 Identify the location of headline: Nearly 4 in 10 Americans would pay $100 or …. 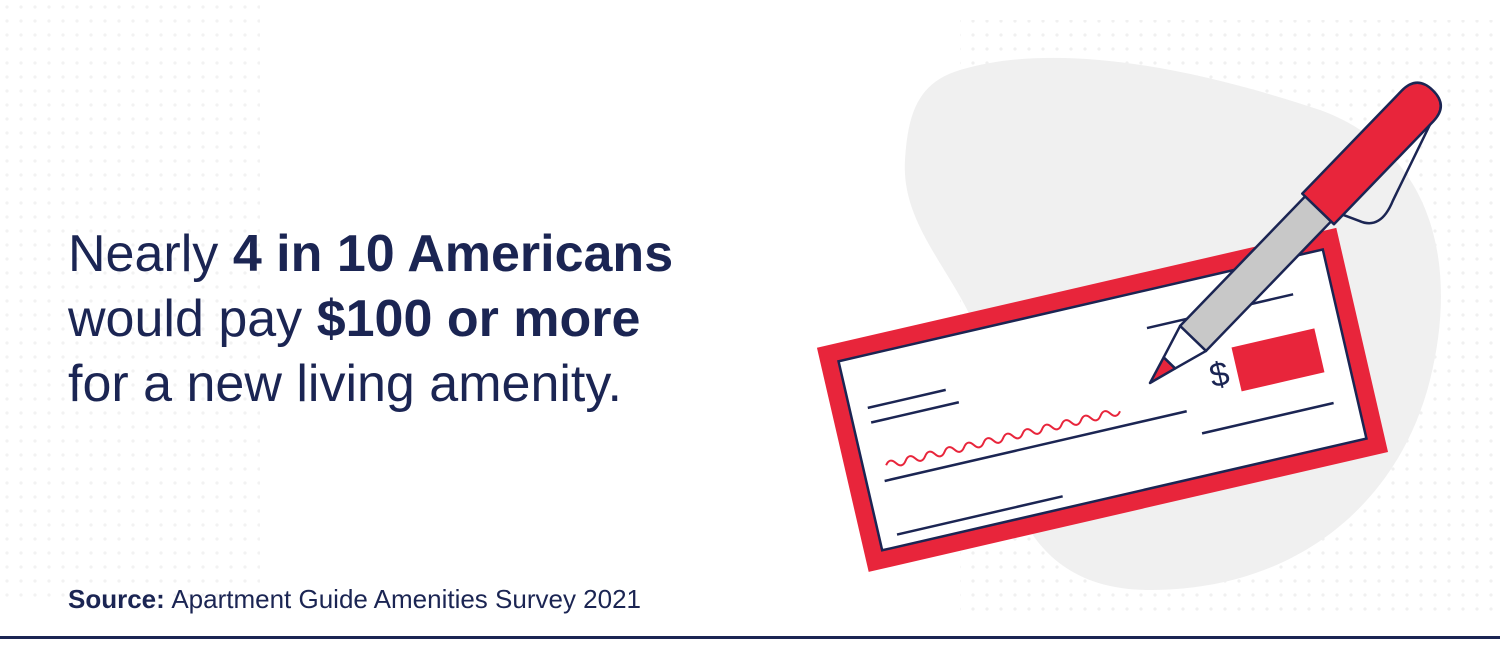
(370, 319).